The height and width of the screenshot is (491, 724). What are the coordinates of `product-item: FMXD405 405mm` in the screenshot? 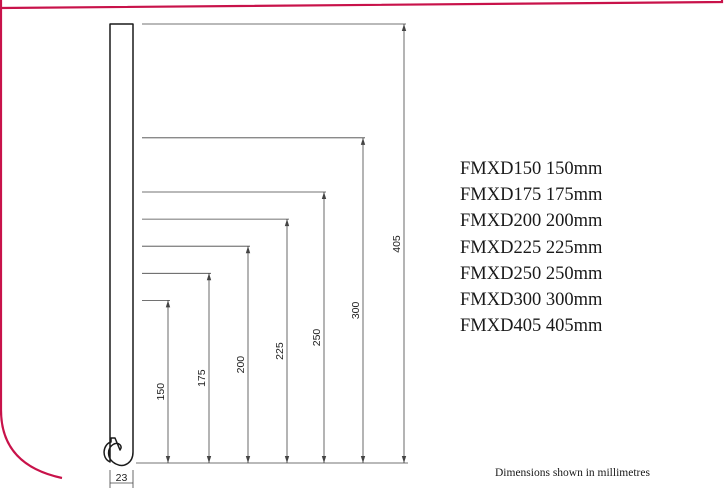 It's located at (531, 326).